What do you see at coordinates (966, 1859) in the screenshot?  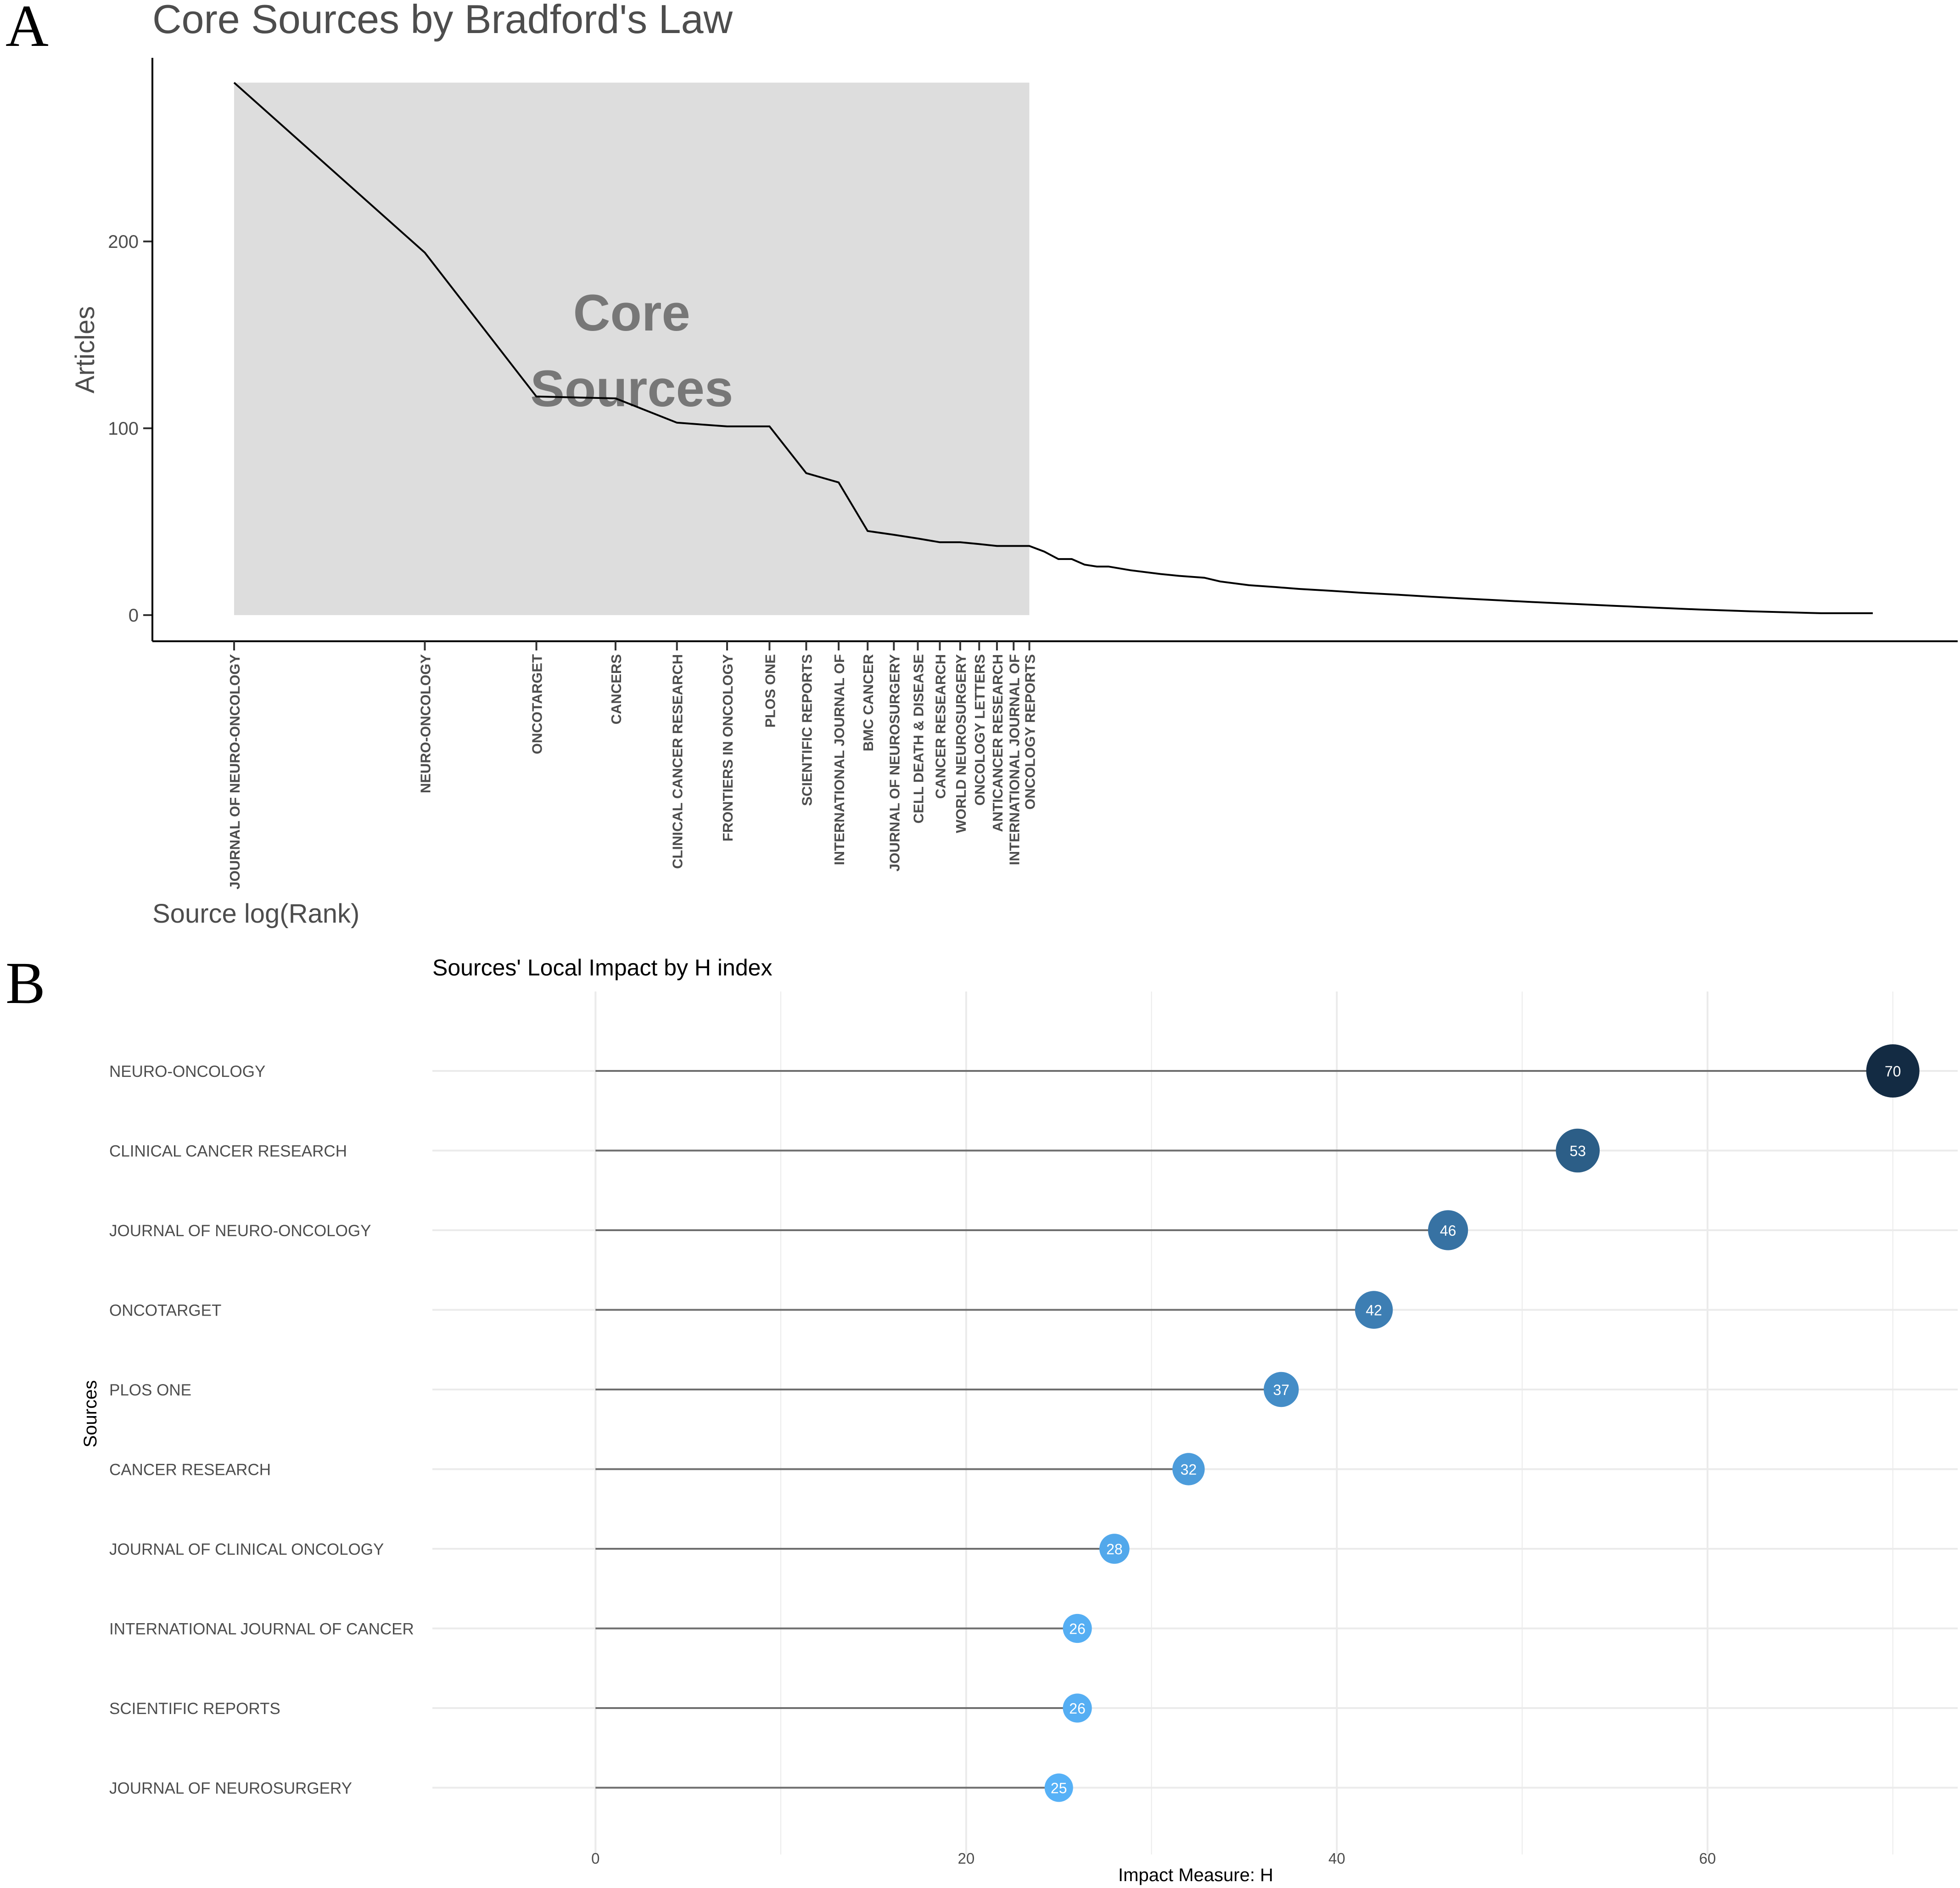 I see `x-tick-label: 20` at bounding box center [966, 1859].